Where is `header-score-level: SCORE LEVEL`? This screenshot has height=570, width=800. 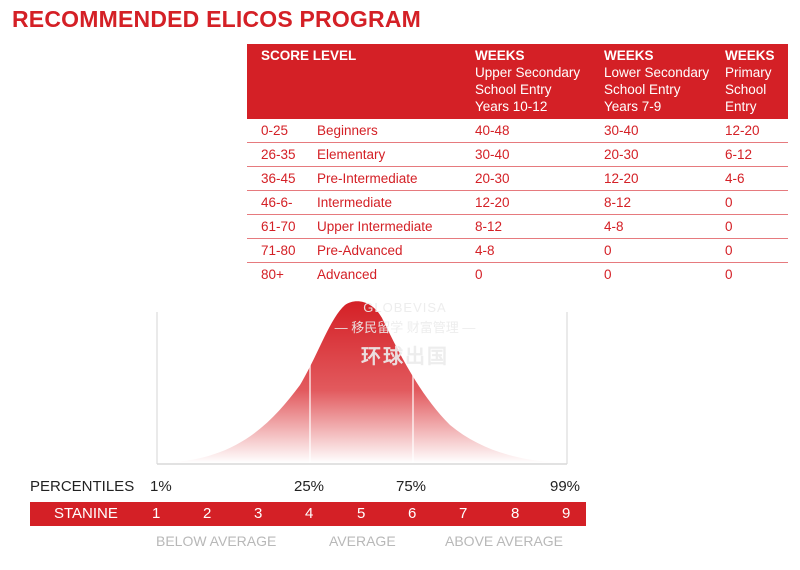 header-score-level: SCORE LEVEL is located at coordinates (354, 81).